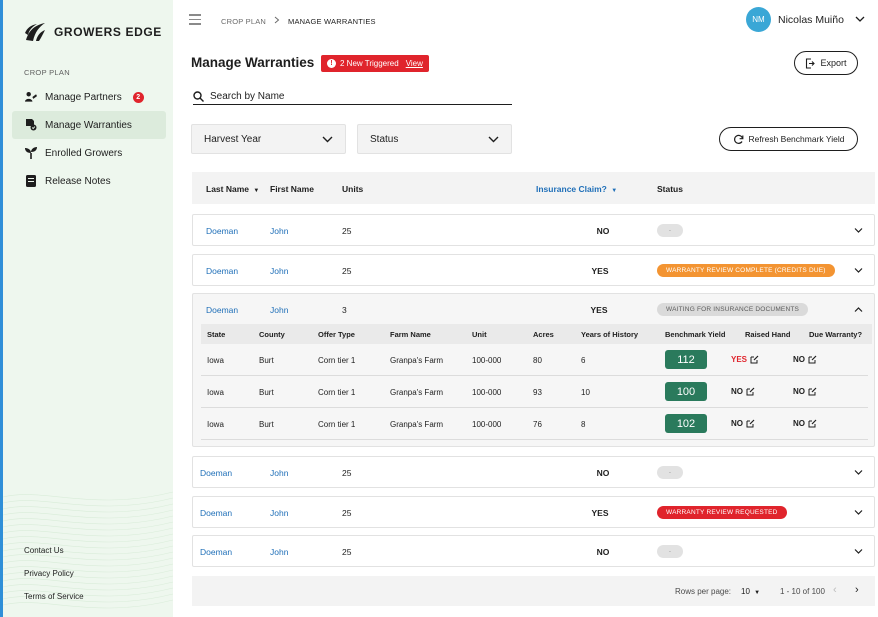 Image resolution: width=878 pixels, height=617 pixels. I want to click on decorative-waves, so click(88, 550).